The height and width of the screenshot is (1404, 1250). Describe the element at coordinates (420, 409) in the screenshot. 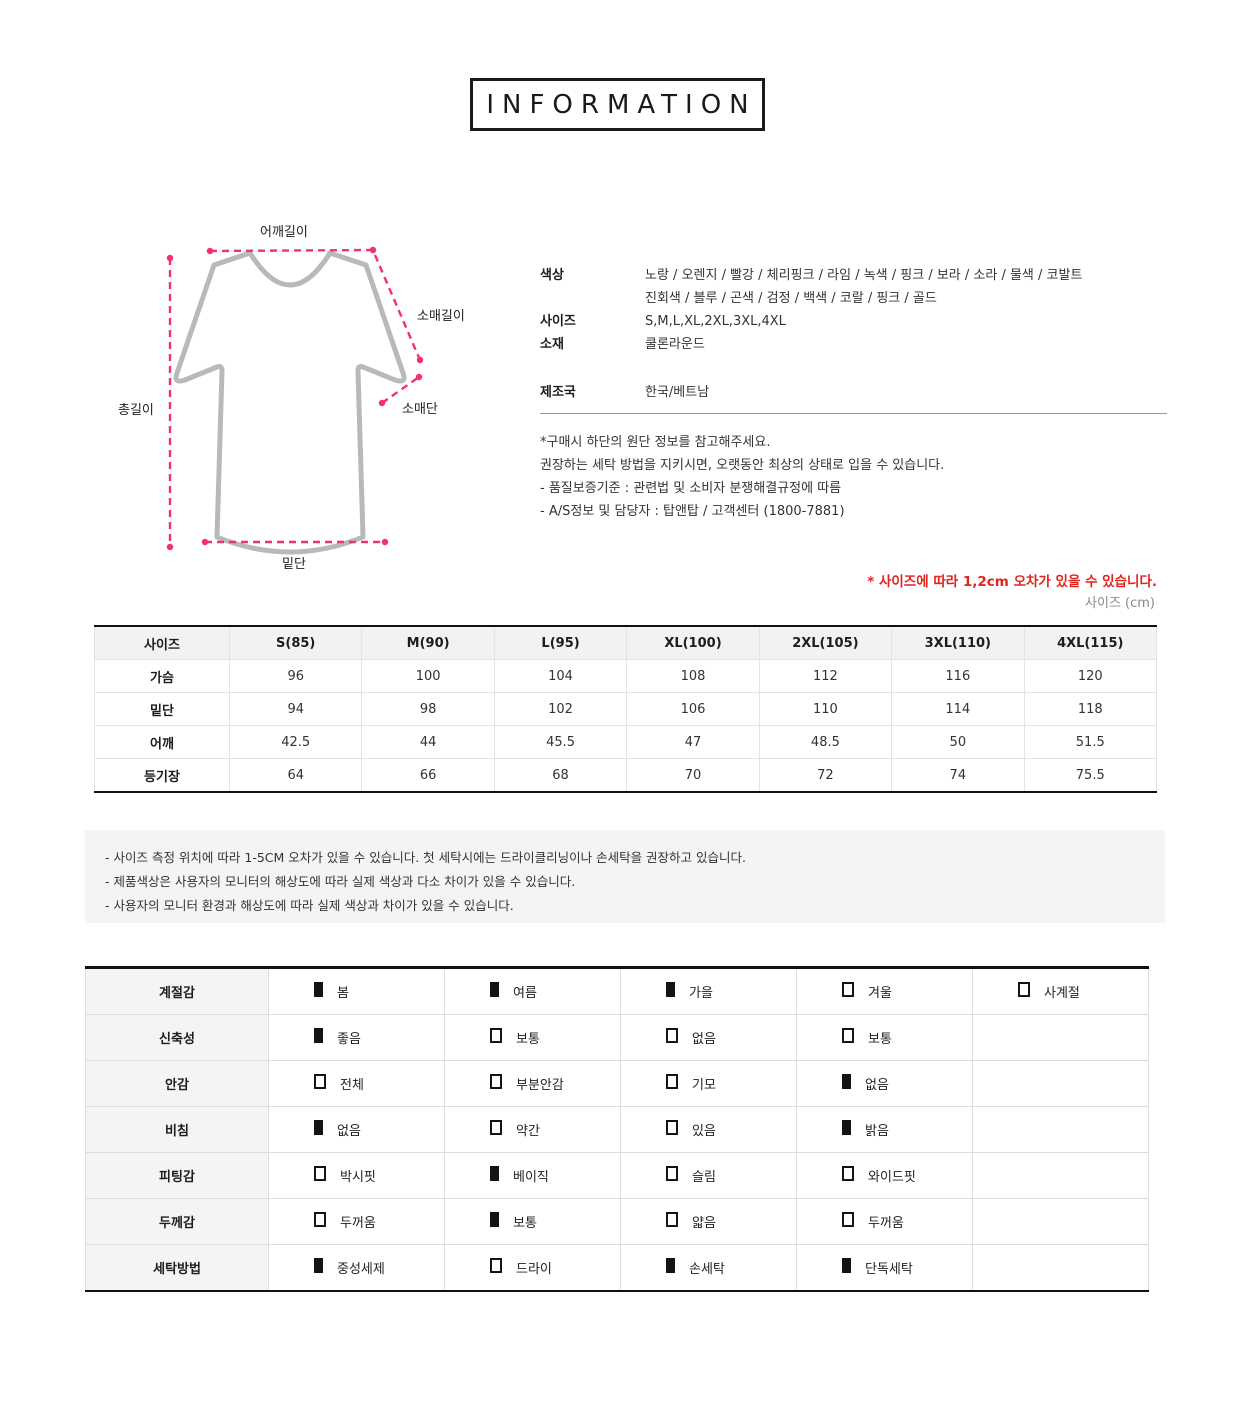

I see `label-sleeve-cuff: 소매단` at that location.